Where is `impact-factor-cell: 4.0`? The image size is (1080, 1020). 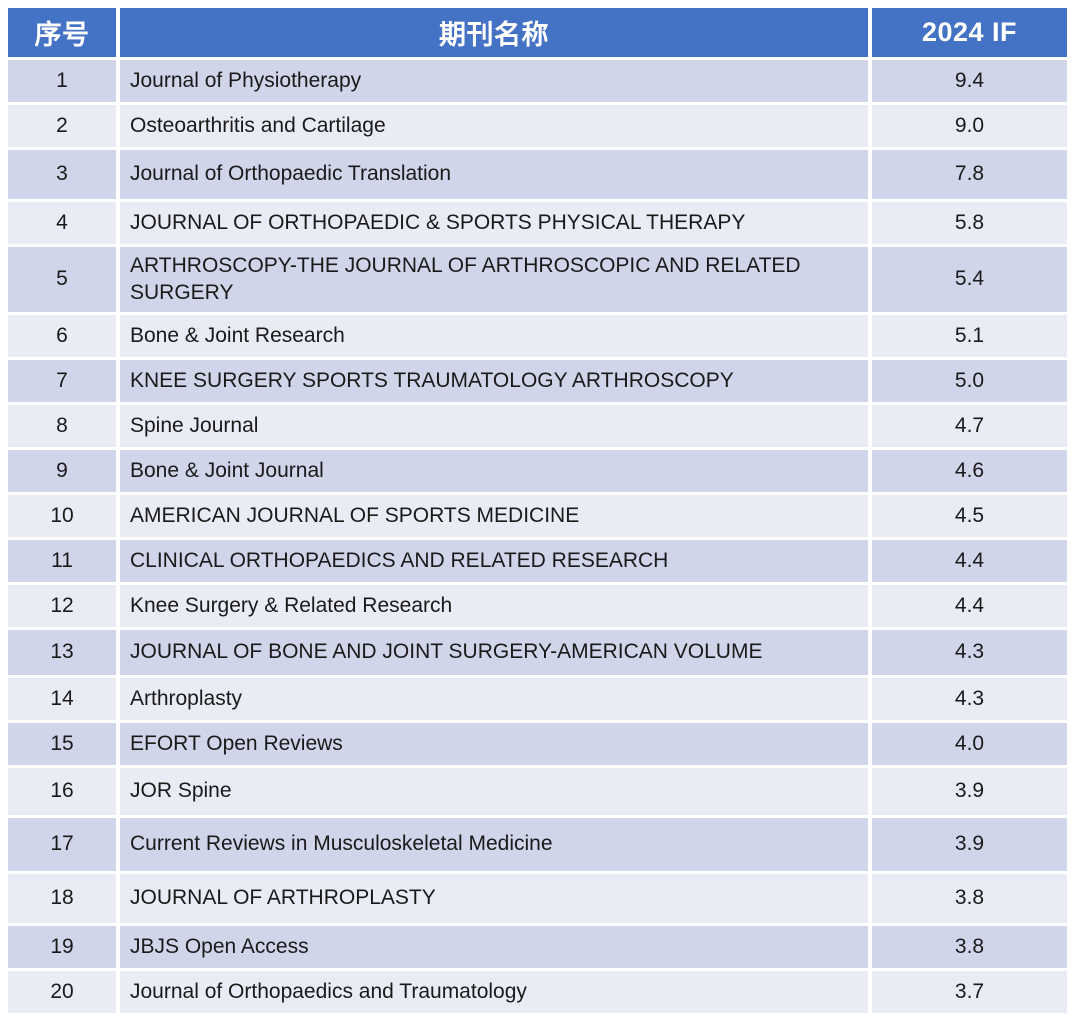
impact-factor-cell: 4.0 is located at coordinates (969, 744).